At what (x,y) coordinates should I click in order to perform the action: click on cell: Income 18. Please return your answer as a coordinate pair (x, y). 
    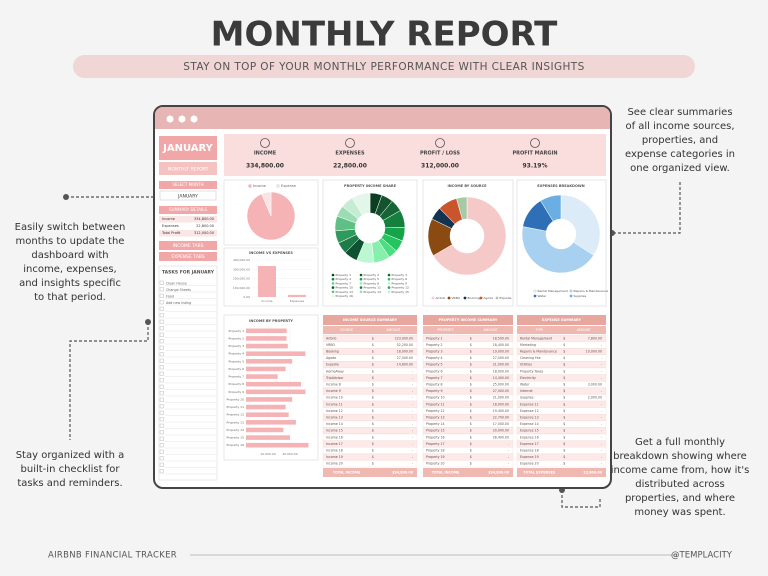
    Looking at the image, I should click on (334, 451).